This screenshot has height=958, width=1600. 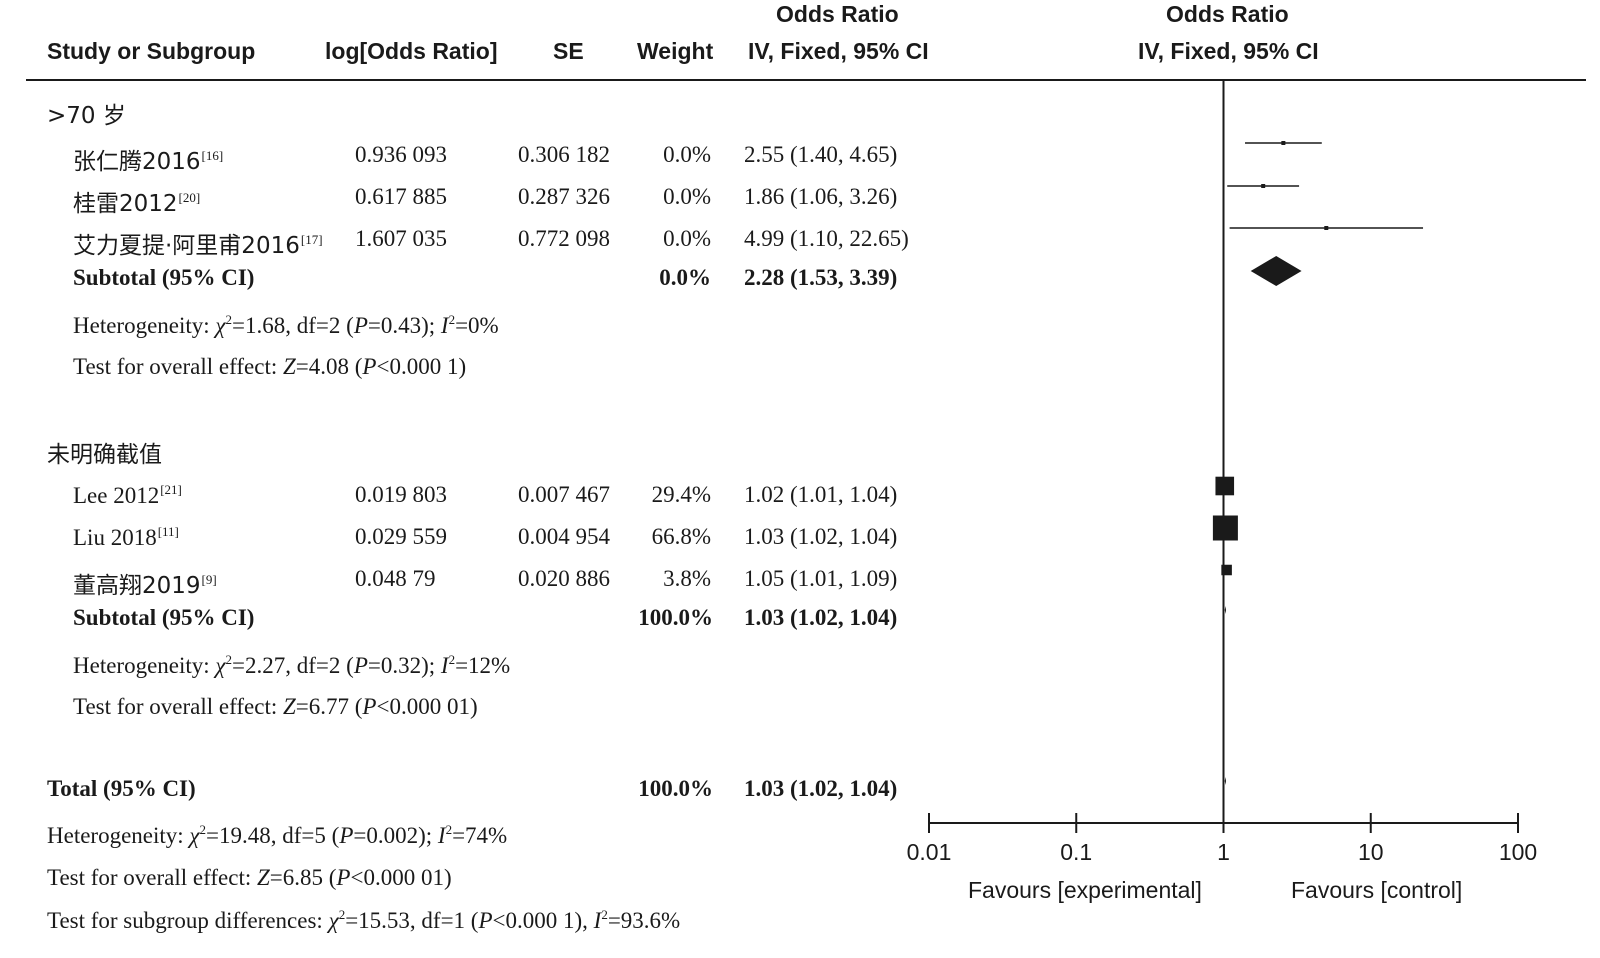 What do you see at coordinates (564, 196) in the screenshot?
I see `study-se: 0.287 326` at bounding box center [564, 196].